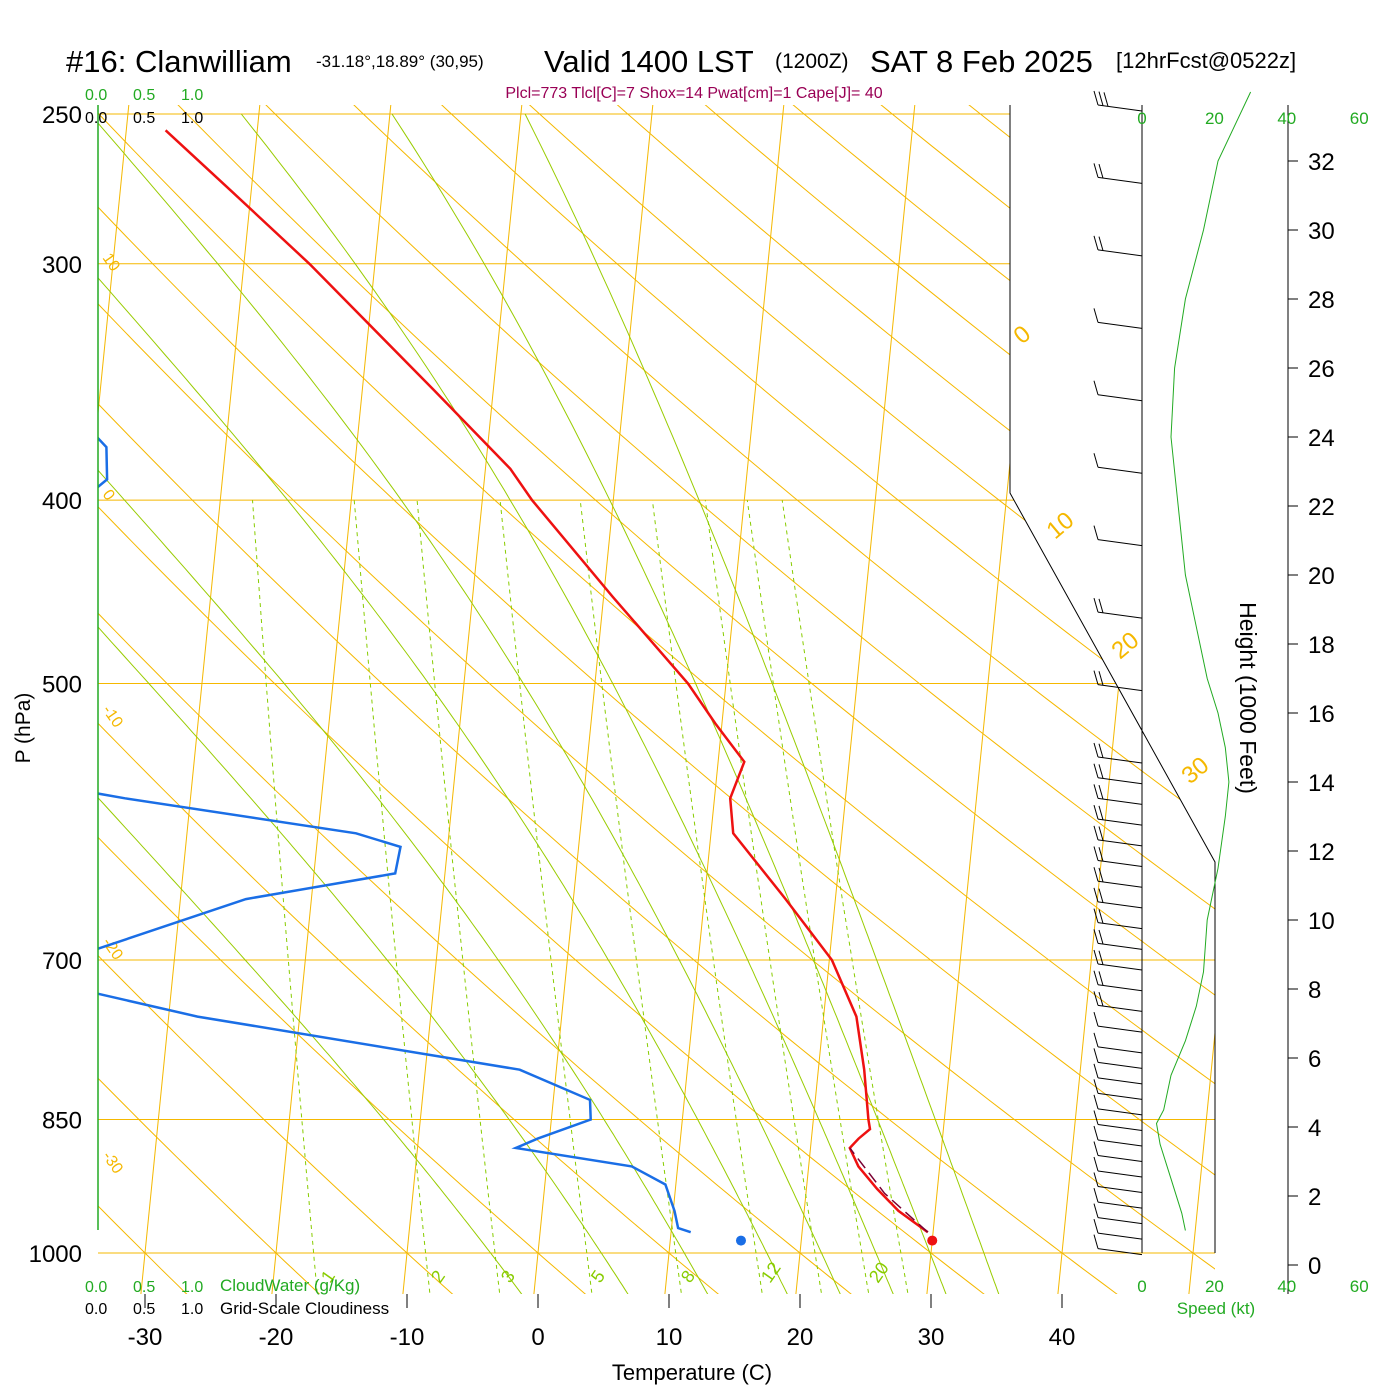  I want to click on height-tick-label: 26, so click(1321, 369).